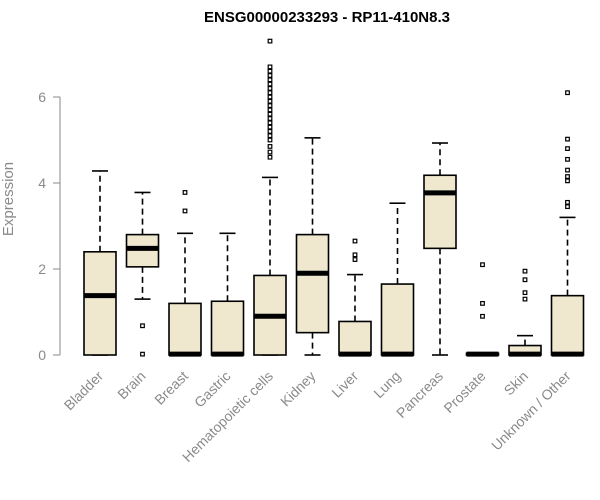  Describe the element at coordinates (567, 223) in the screenshot. I see `box-unknown-other` at that location.